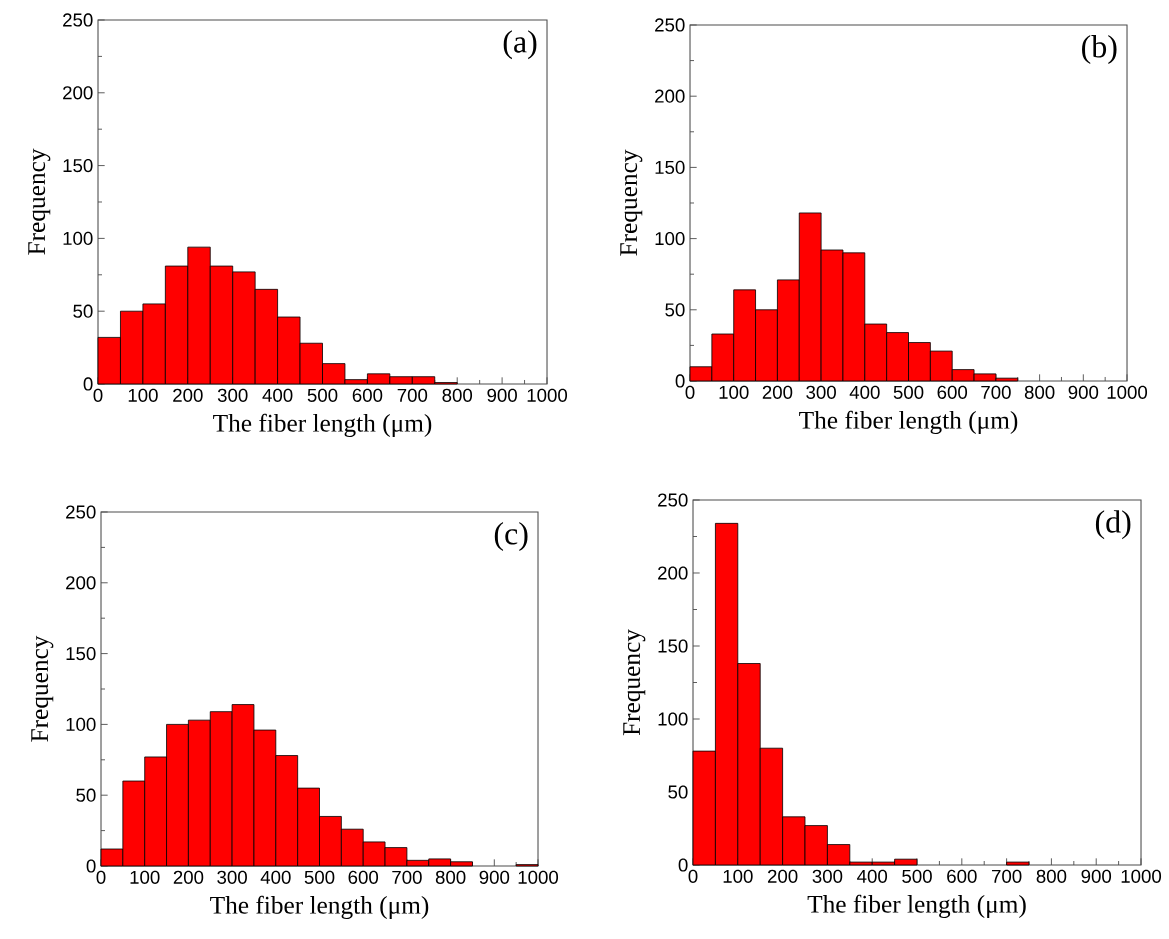 This screenshot has width=1169, height=939. I want to click on annotation: (c), so click(511, 537).